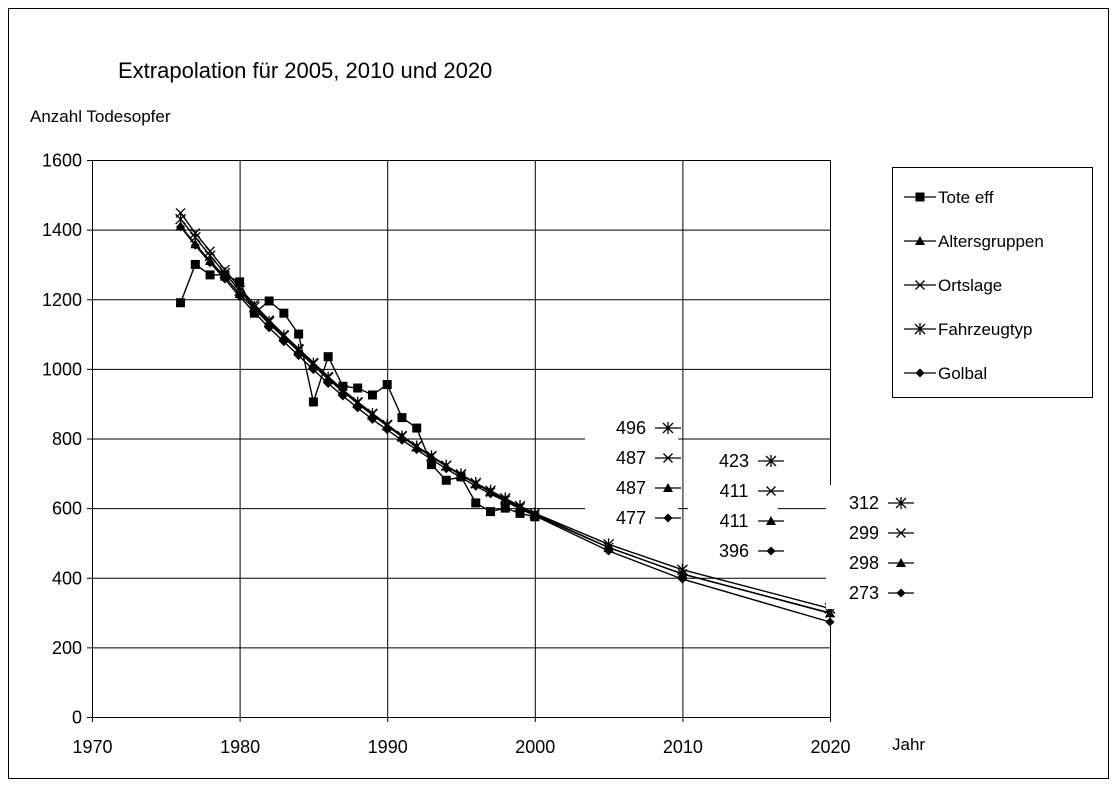  I want to click on x-tick-label: 2020, so click(830, 747).